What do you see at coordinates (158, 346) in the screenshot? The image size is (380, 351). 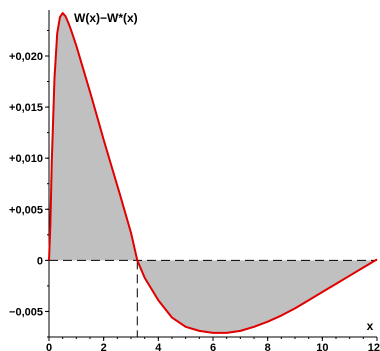 I see `x-tick-label: 4` at bounding box center [158, 346].